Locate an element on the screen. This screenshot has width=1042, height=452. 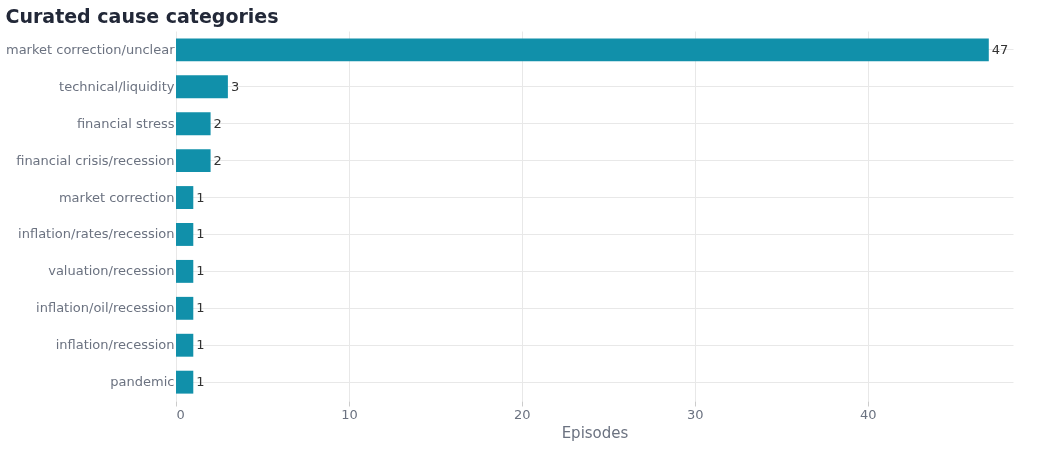
x-tick-label: 10 is located at coordinates (349, 414).